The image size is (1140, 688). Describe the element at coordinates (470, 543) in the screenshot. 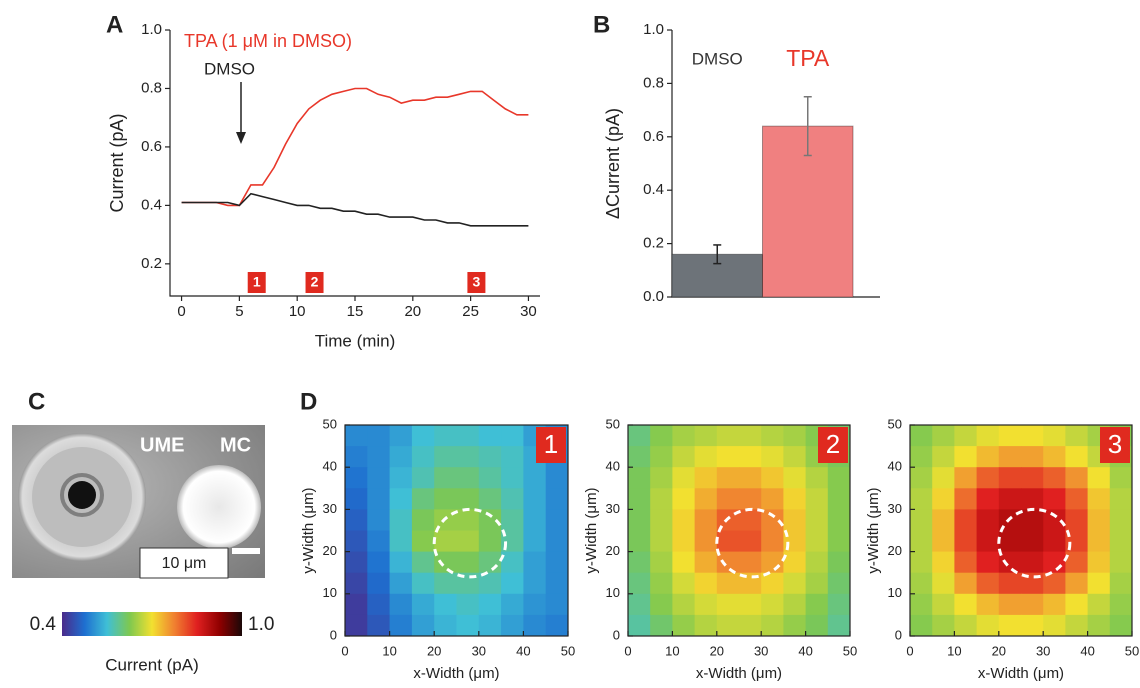

I see `roi-circle` at that location.